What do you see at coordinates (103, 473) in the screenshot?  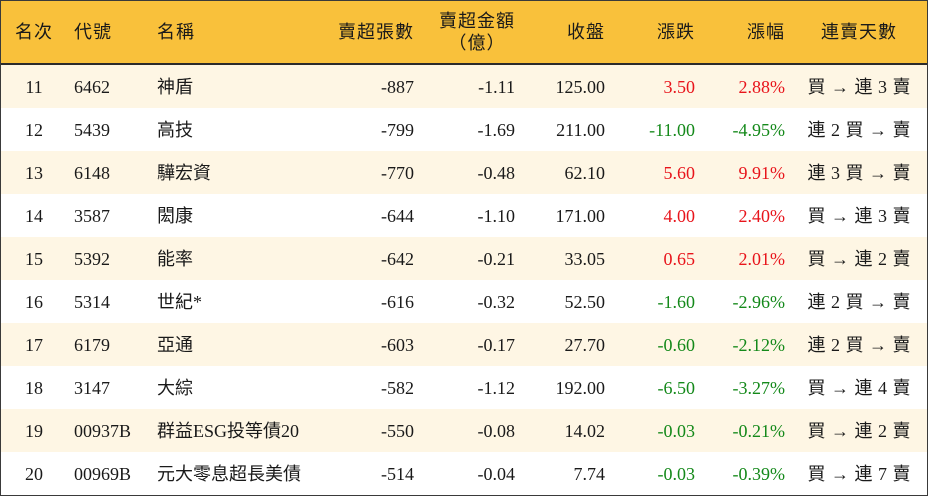 I see `code-cell: 00969B` at bounding box center [103, 473].